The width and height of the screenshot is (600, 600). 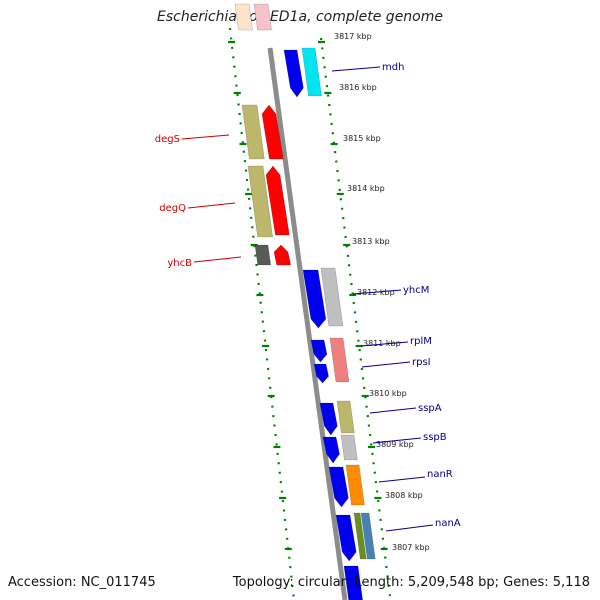 What do you see at coordinates (393, 67) in the screenshot?
I see `gene-label-mdh: mdh` at bounding box center [393, 67].